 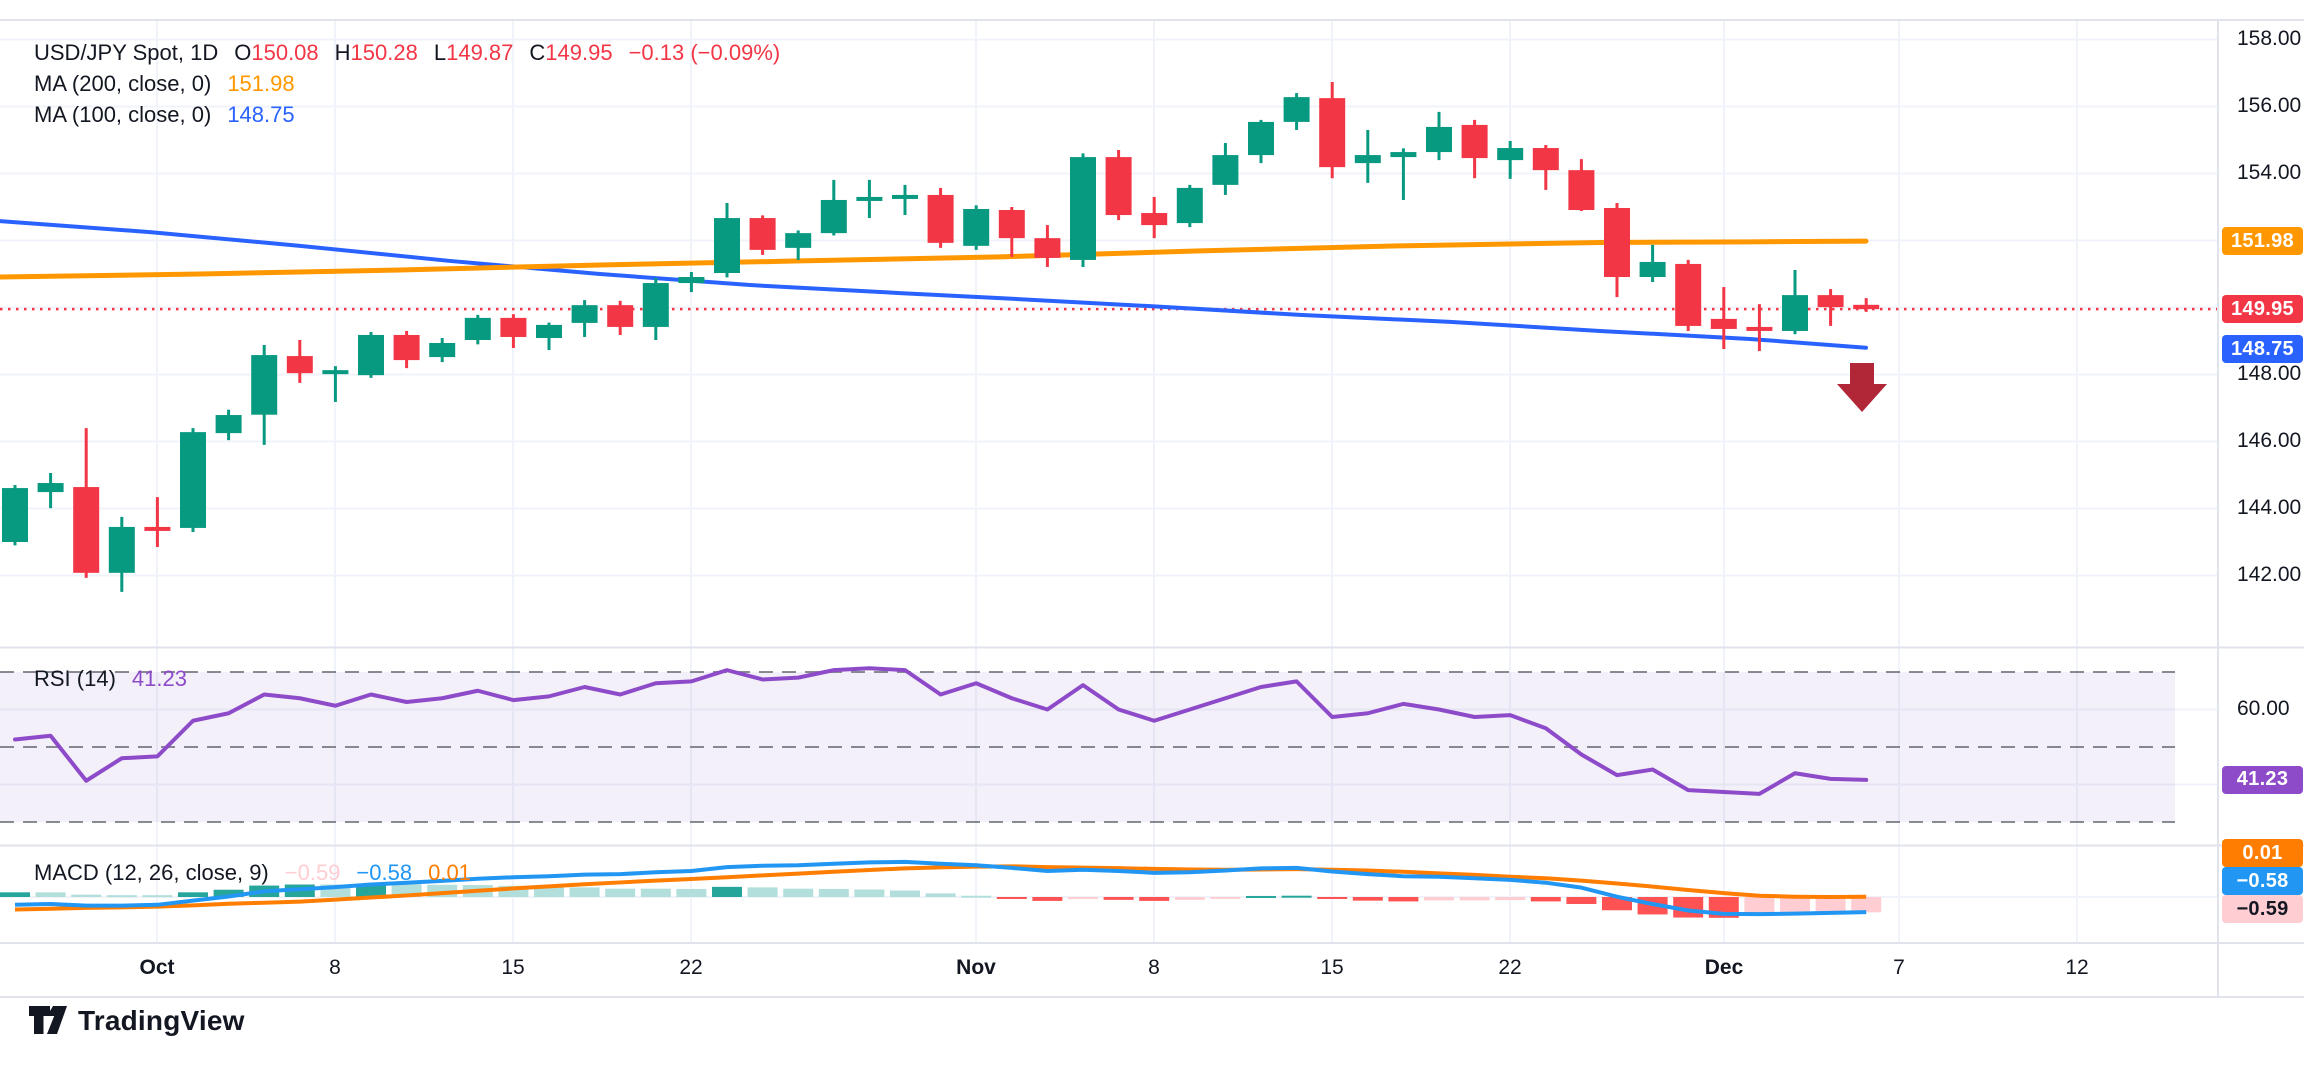 I want to click on rsi-value: 41.23, so click(x=159, y=678).